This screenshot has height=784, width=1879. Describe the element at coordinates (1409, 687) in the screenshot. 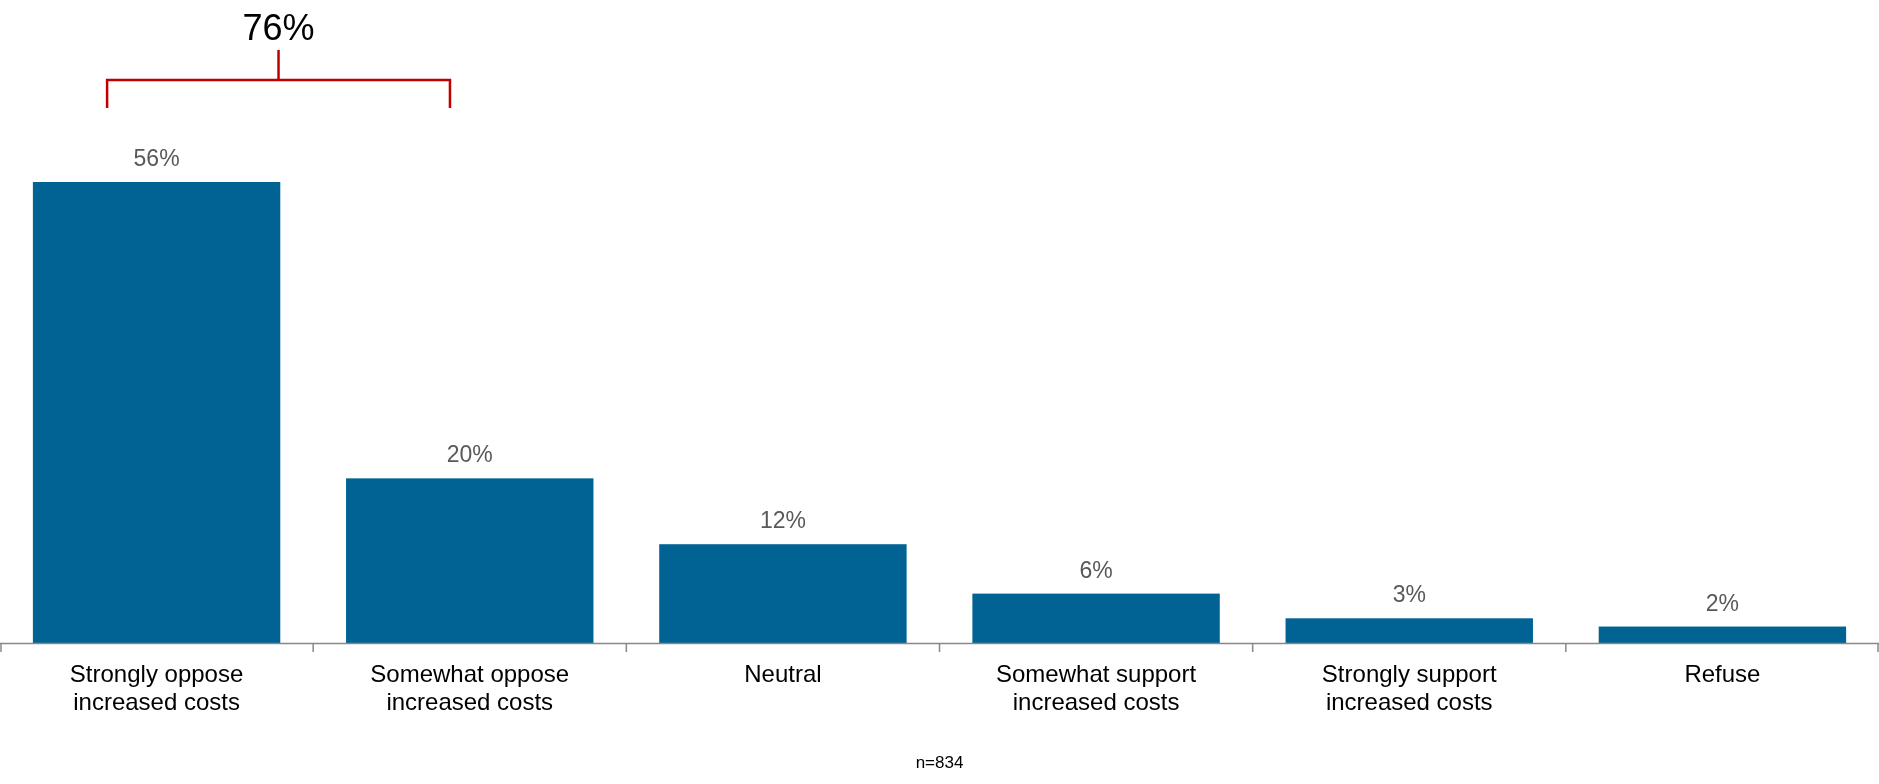

I see `x-tick-label: Strongly support increased costs` at that location.